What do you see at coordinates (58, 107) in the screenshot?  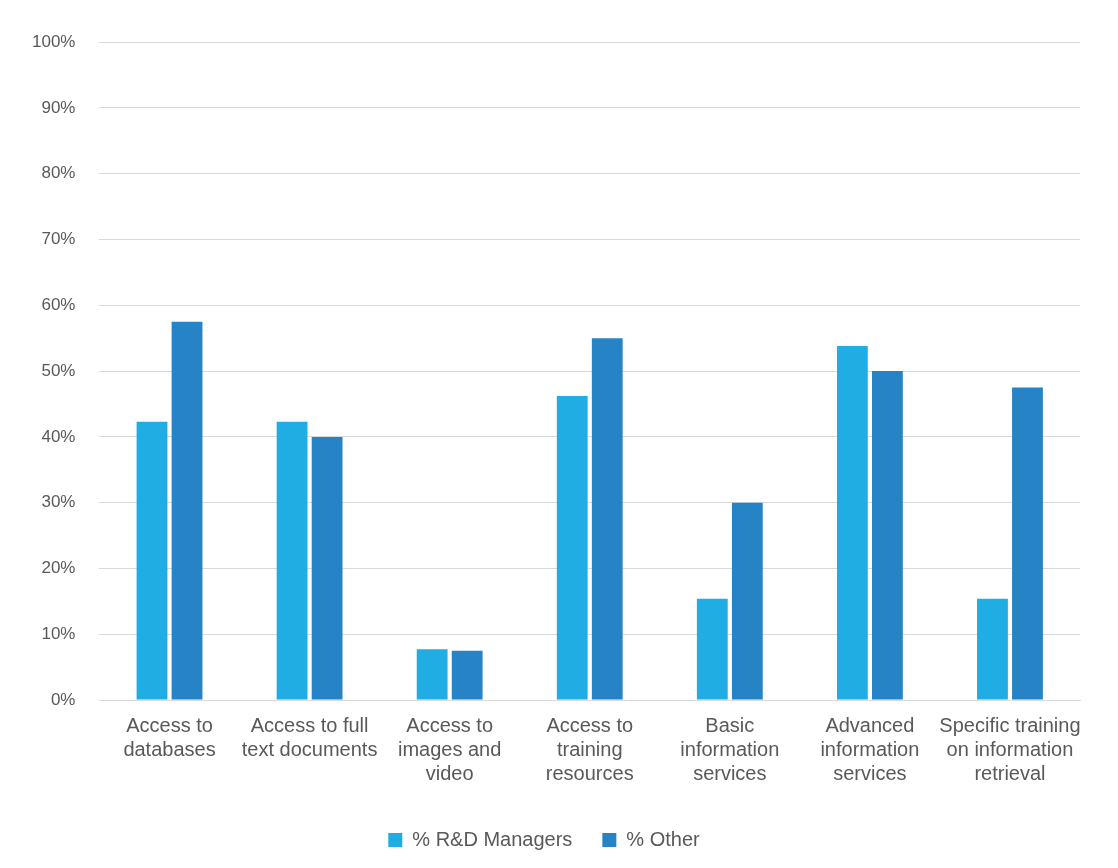 I see `y-tick-label: 90%` at bounding box center [58, 107].